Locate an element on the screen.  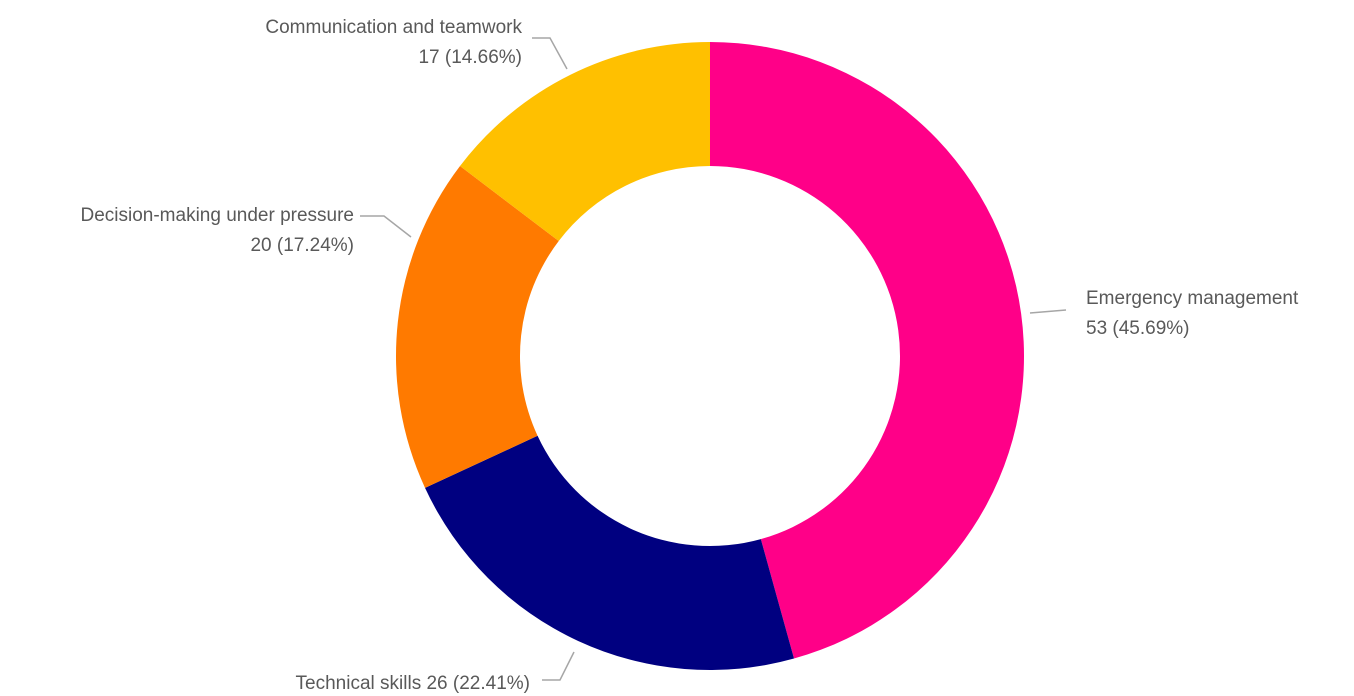
slice-decision-making-under-pressure is located at coordinates (477, 326).